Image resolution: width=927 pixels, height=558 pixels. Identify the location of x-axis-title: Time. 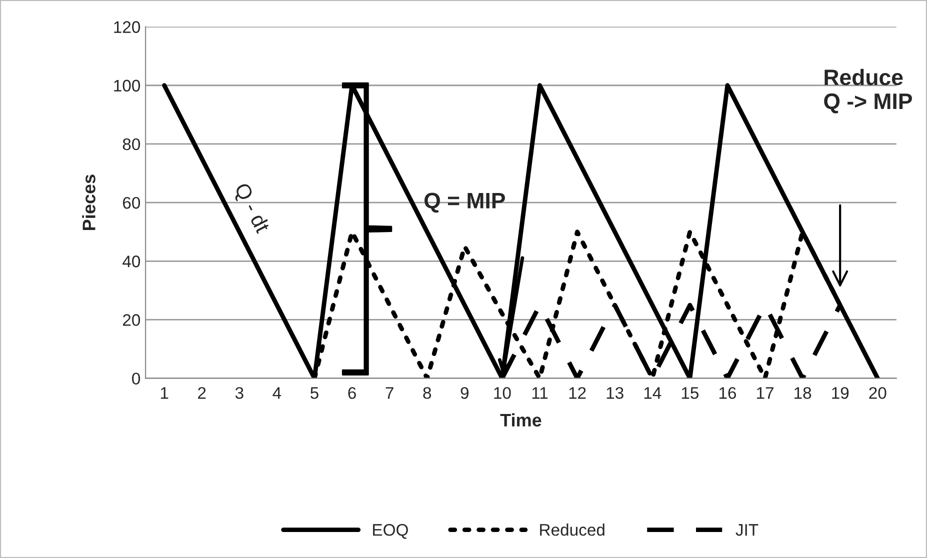
(521, 420).